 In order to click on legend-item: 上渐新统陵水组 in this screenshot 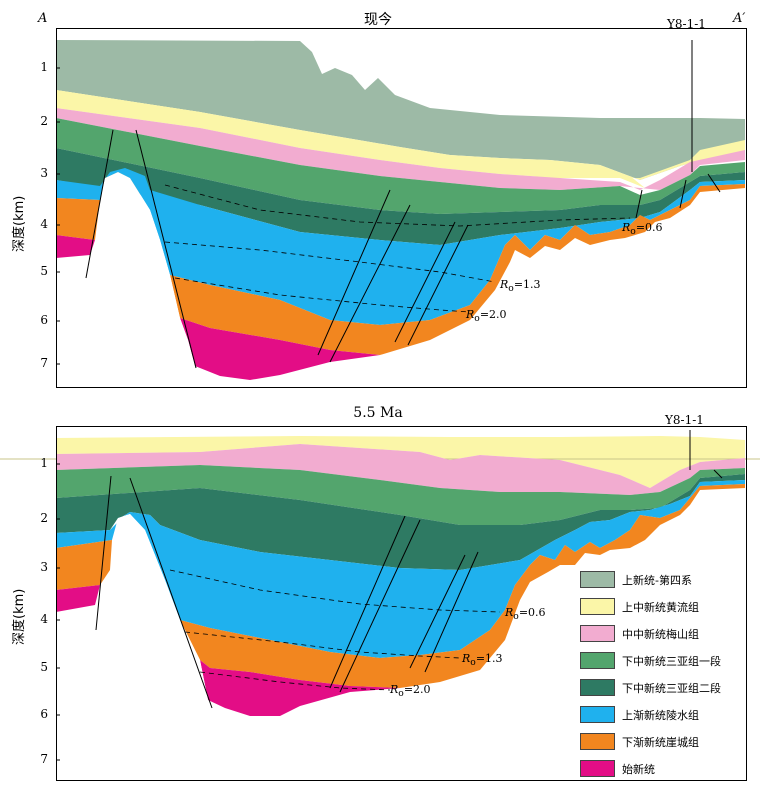, I will do `click(665, 714)`.